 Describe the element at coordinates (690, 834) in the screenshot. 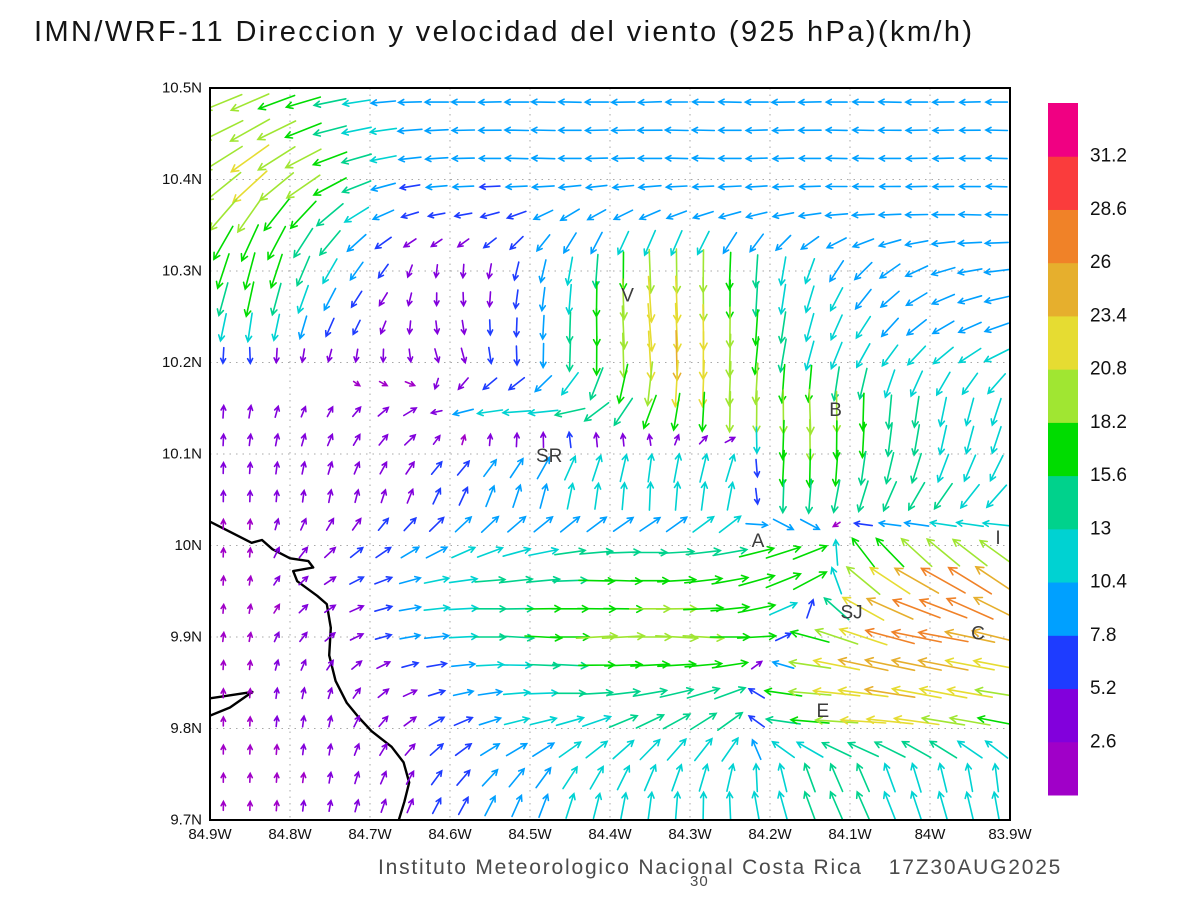

I see `svg-text: 84.3W` at that location.